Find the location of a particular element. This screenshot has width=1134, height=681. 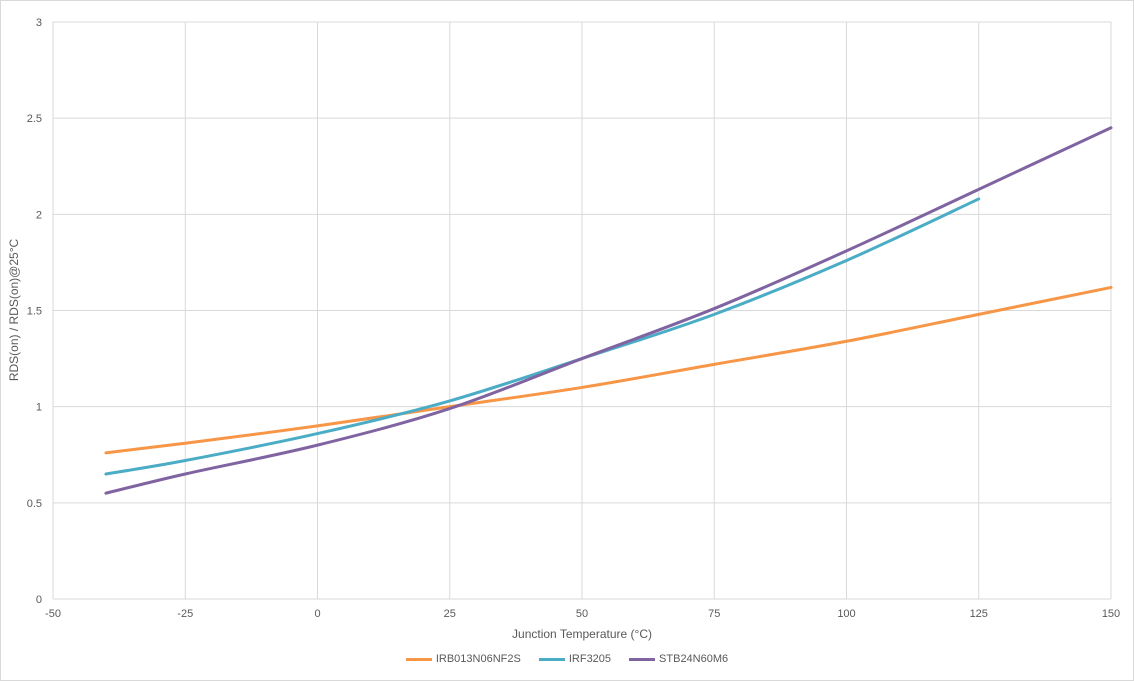

x-tick-label: 75 is located at coordinates (714, 614).